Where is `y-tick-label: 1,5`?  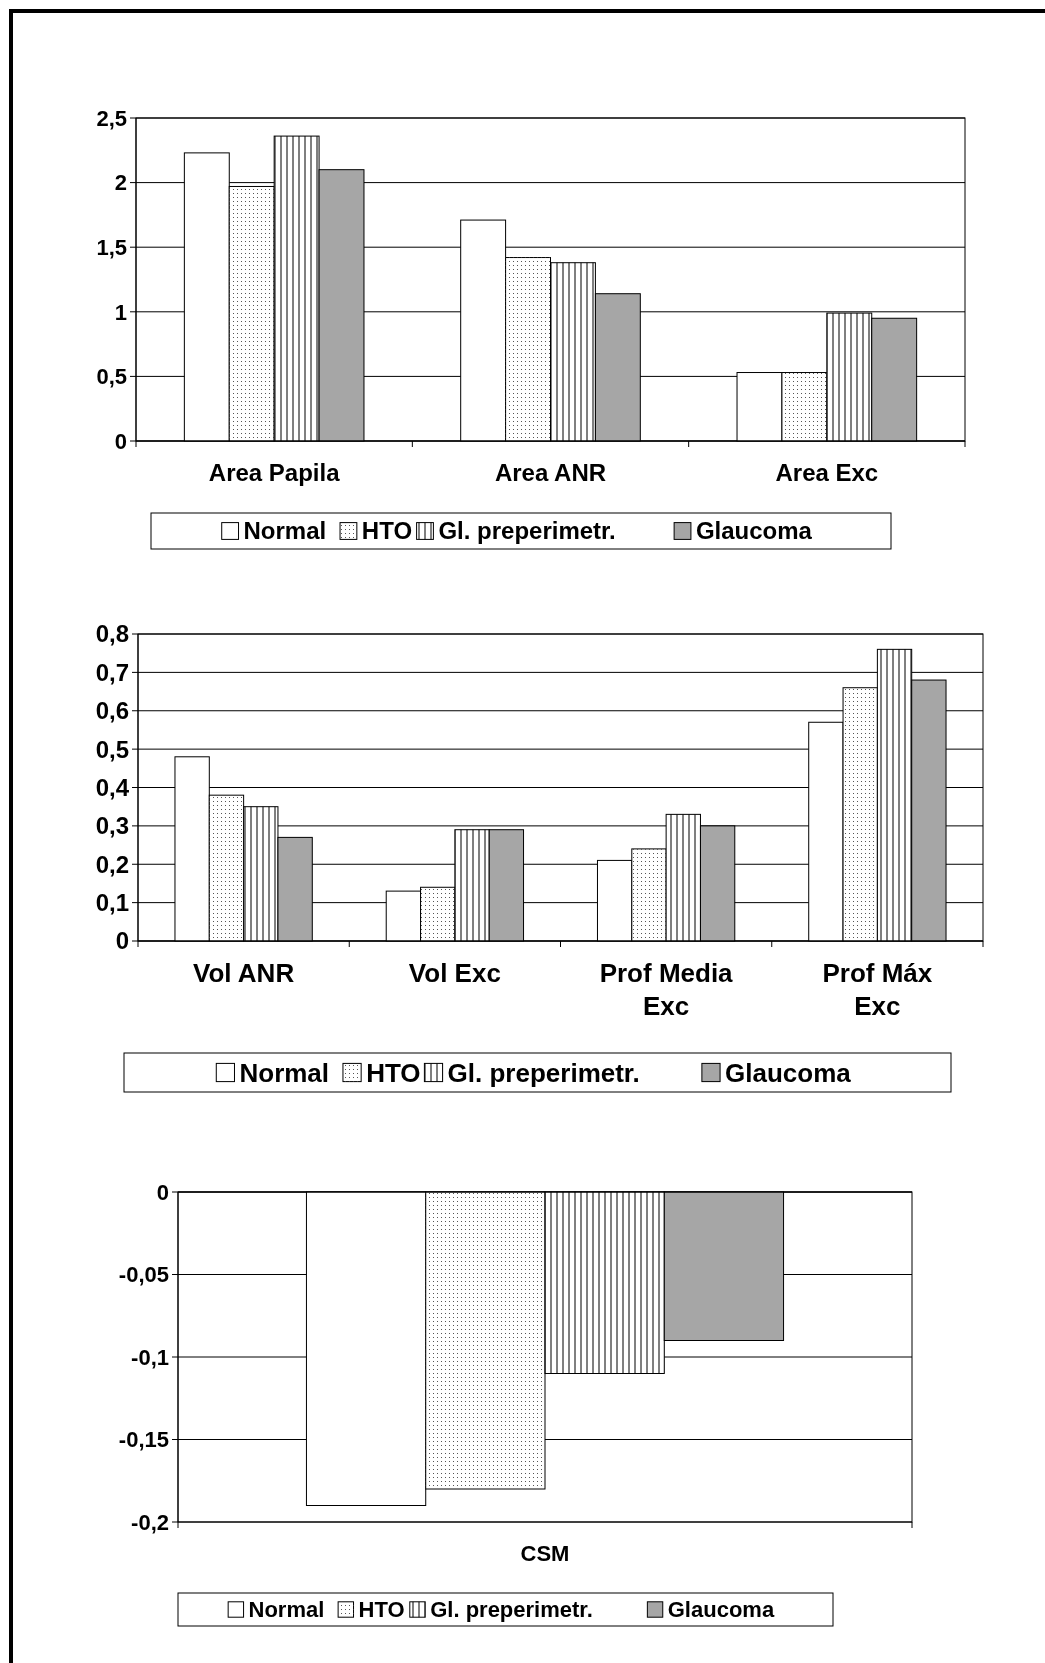
y-tick-label: 1,5 is located at coordinates (111, 247).